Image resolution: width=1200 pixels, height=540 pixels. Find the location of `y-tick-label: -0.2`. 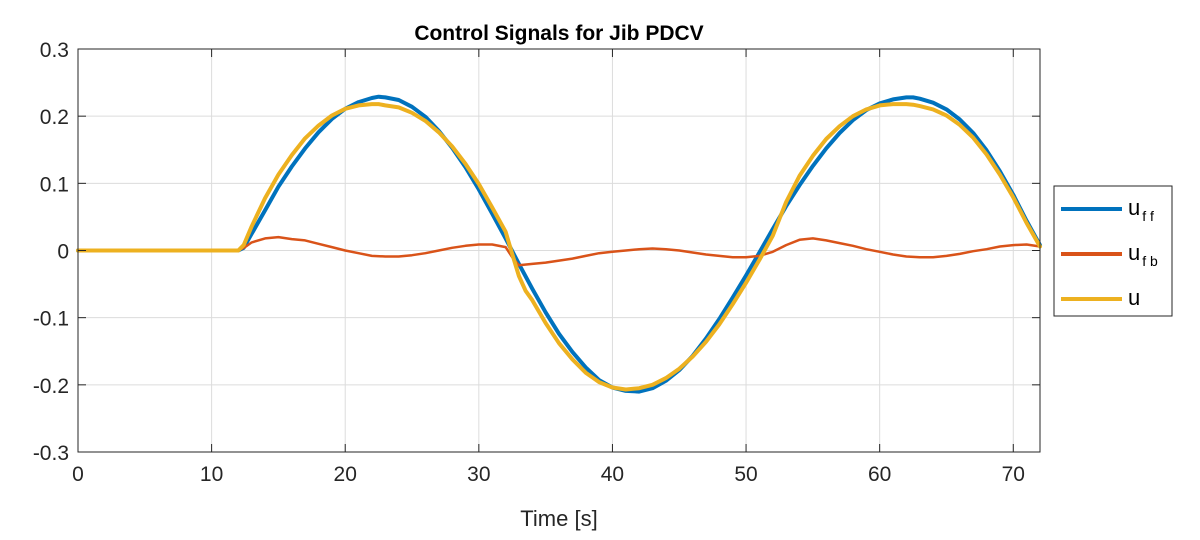

y-tick-label: -0.2 is located at coordinates (51, 386).